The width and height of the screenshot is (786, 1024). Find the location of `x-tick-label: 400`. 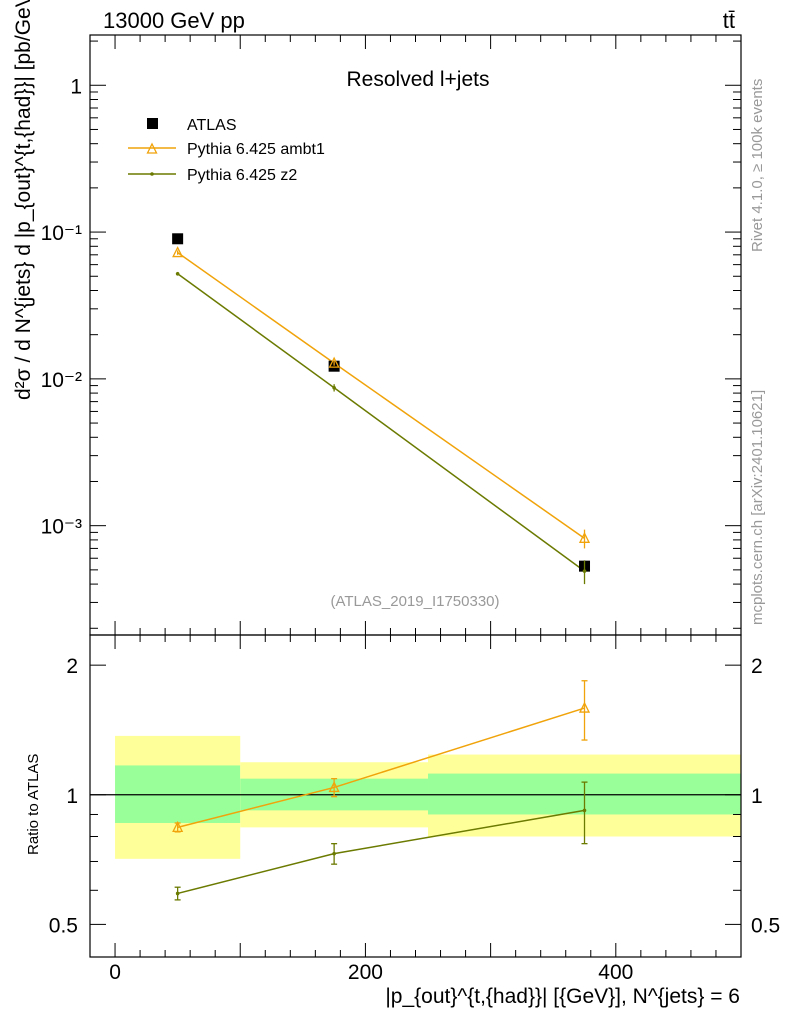

x-tick-label: 400 is located at coordinates (615, 972).